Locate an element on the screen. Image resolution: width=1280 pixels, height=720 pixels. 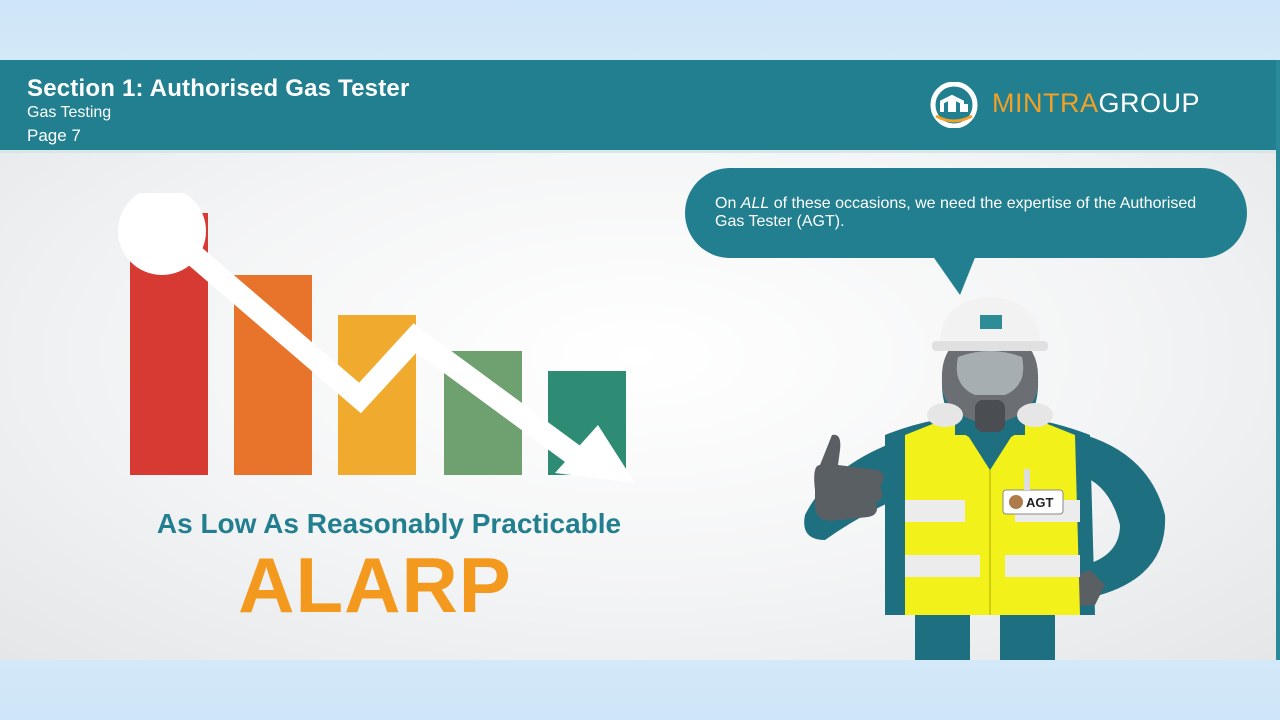
logo-wordmark: MINTRAGROUP is located at coordinates (1096, 103).